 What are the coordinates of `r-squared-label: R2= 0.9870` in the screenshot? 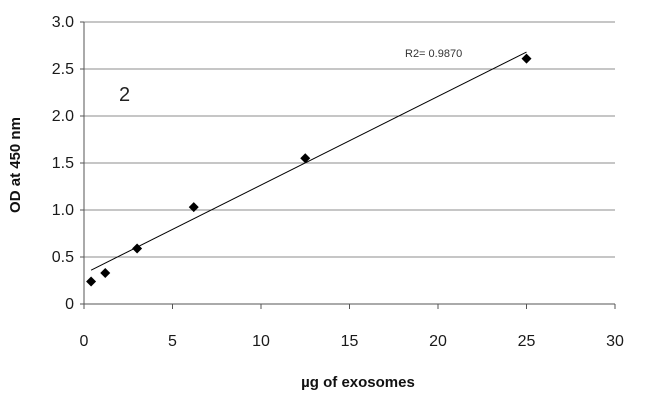 It's located at (433, 54).